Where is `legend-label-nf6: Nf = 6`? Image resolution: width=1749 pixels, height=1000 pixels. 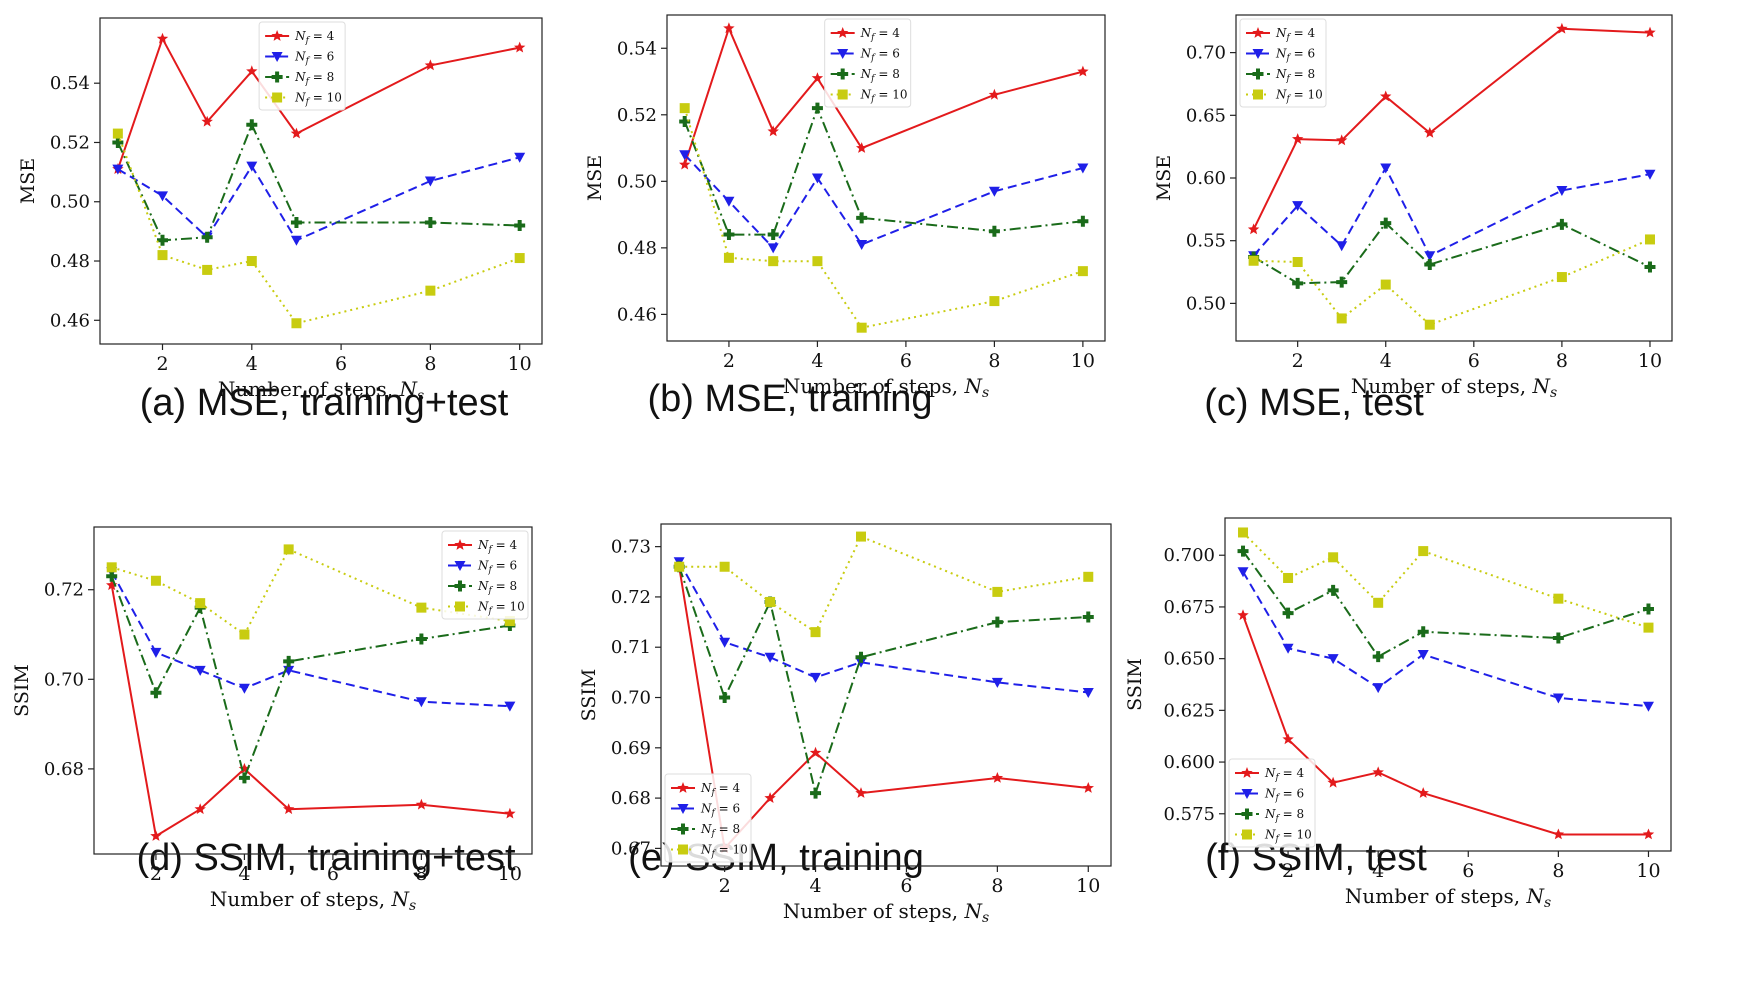
legend-label-nf6: Nf = 6 is located at coordinates (880, 55).